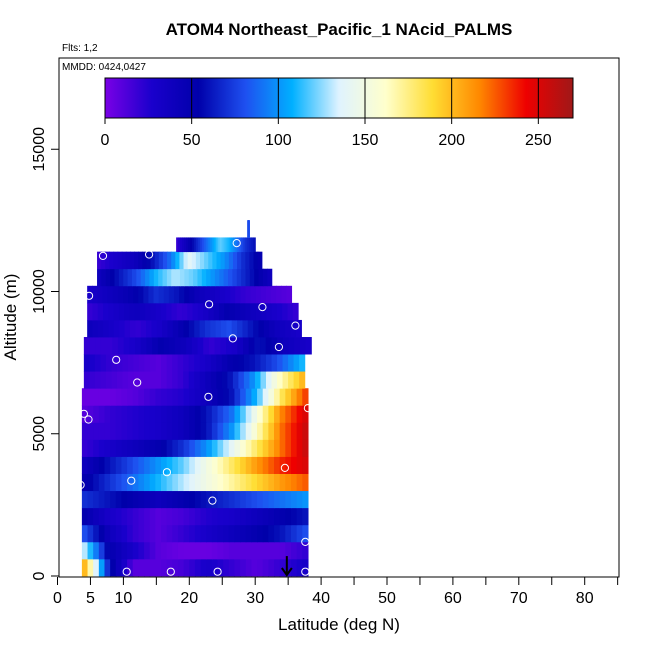 This screenshot has width=650, height=650. I want to click on x-tick-label: 5, so click(90, 598).